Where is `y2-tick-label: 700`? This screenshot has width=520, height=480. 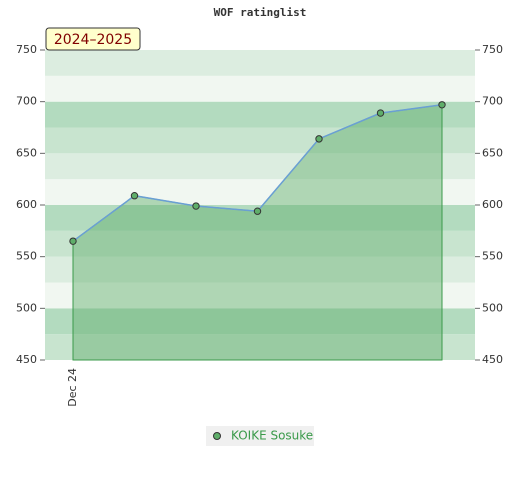 y2-tick-label: 700 is located at coordinates (492, 101).